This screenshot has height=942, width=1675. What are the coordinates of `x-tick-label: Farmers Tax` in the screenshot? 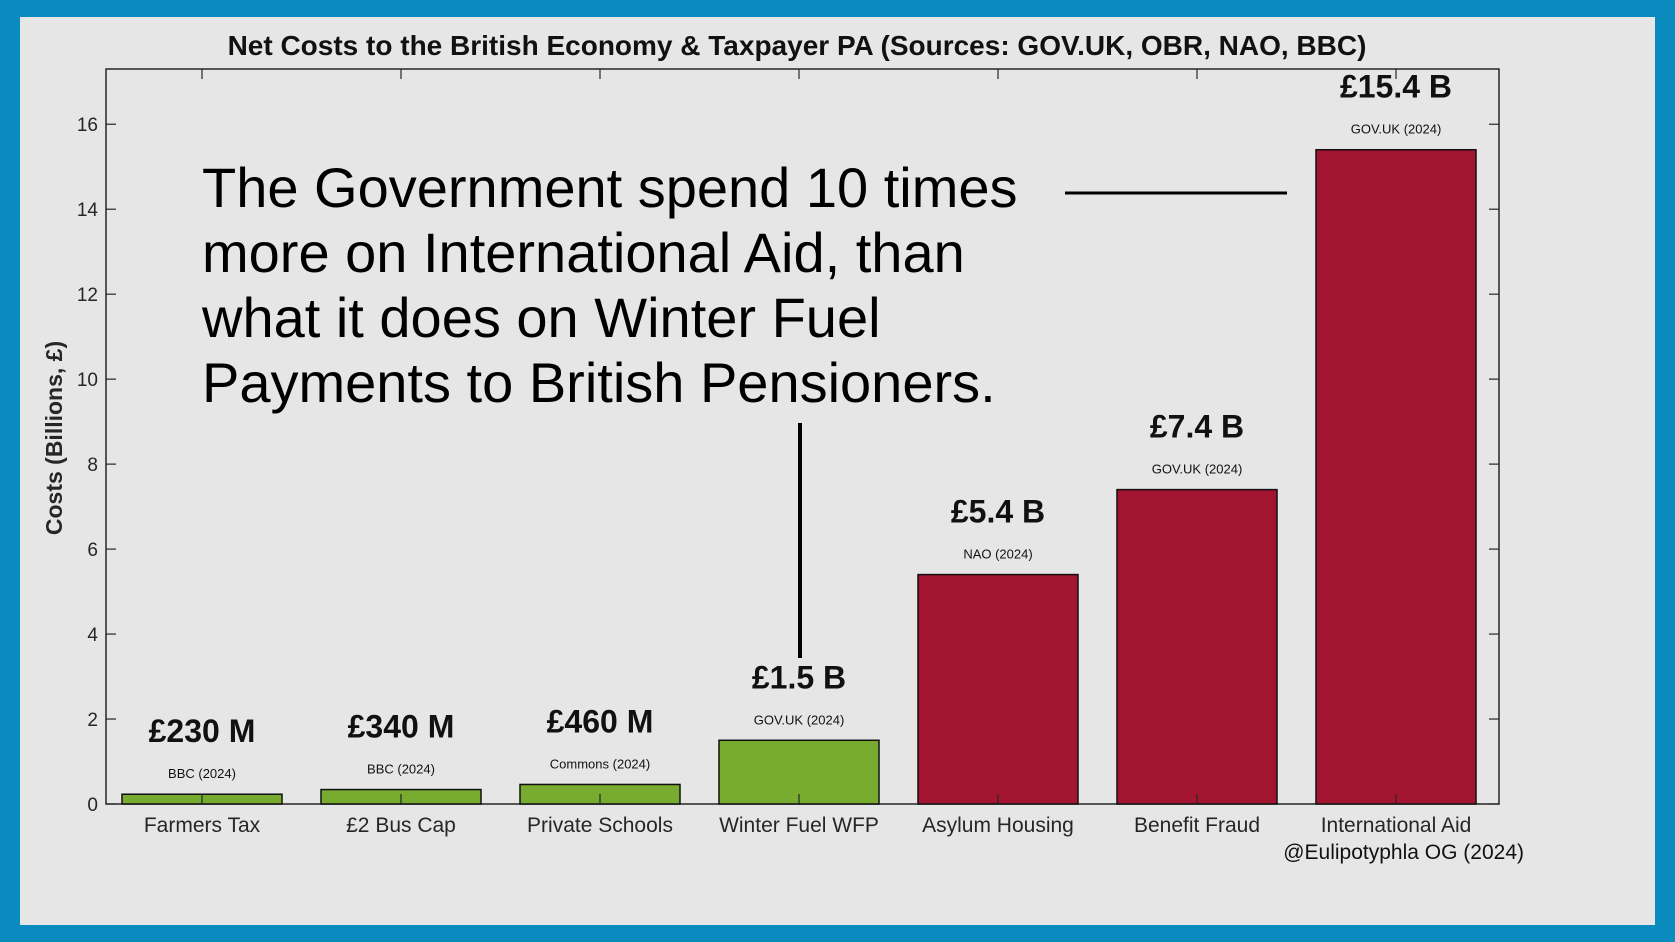 It's located at (202, 825).